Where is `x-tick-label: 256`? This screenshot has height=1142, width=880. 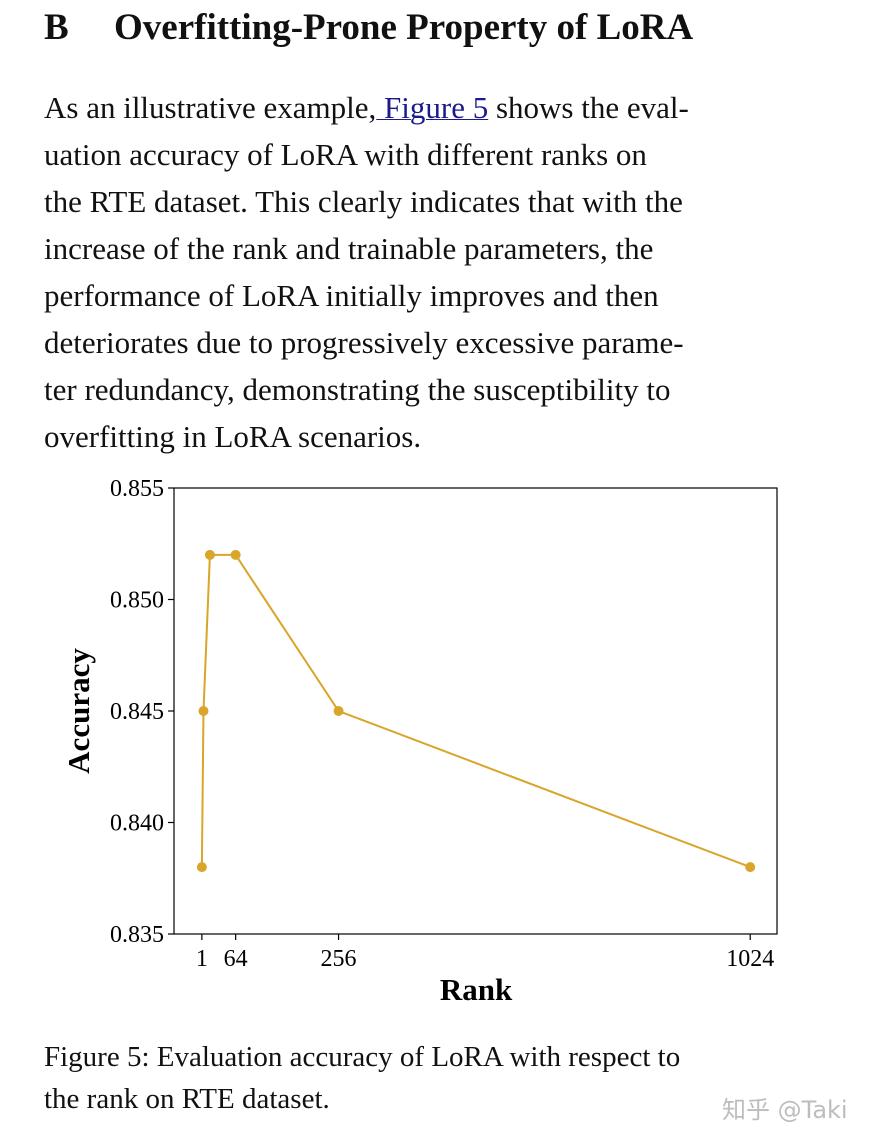
x-tick-label: 256 is located at coordinates (339, 959).